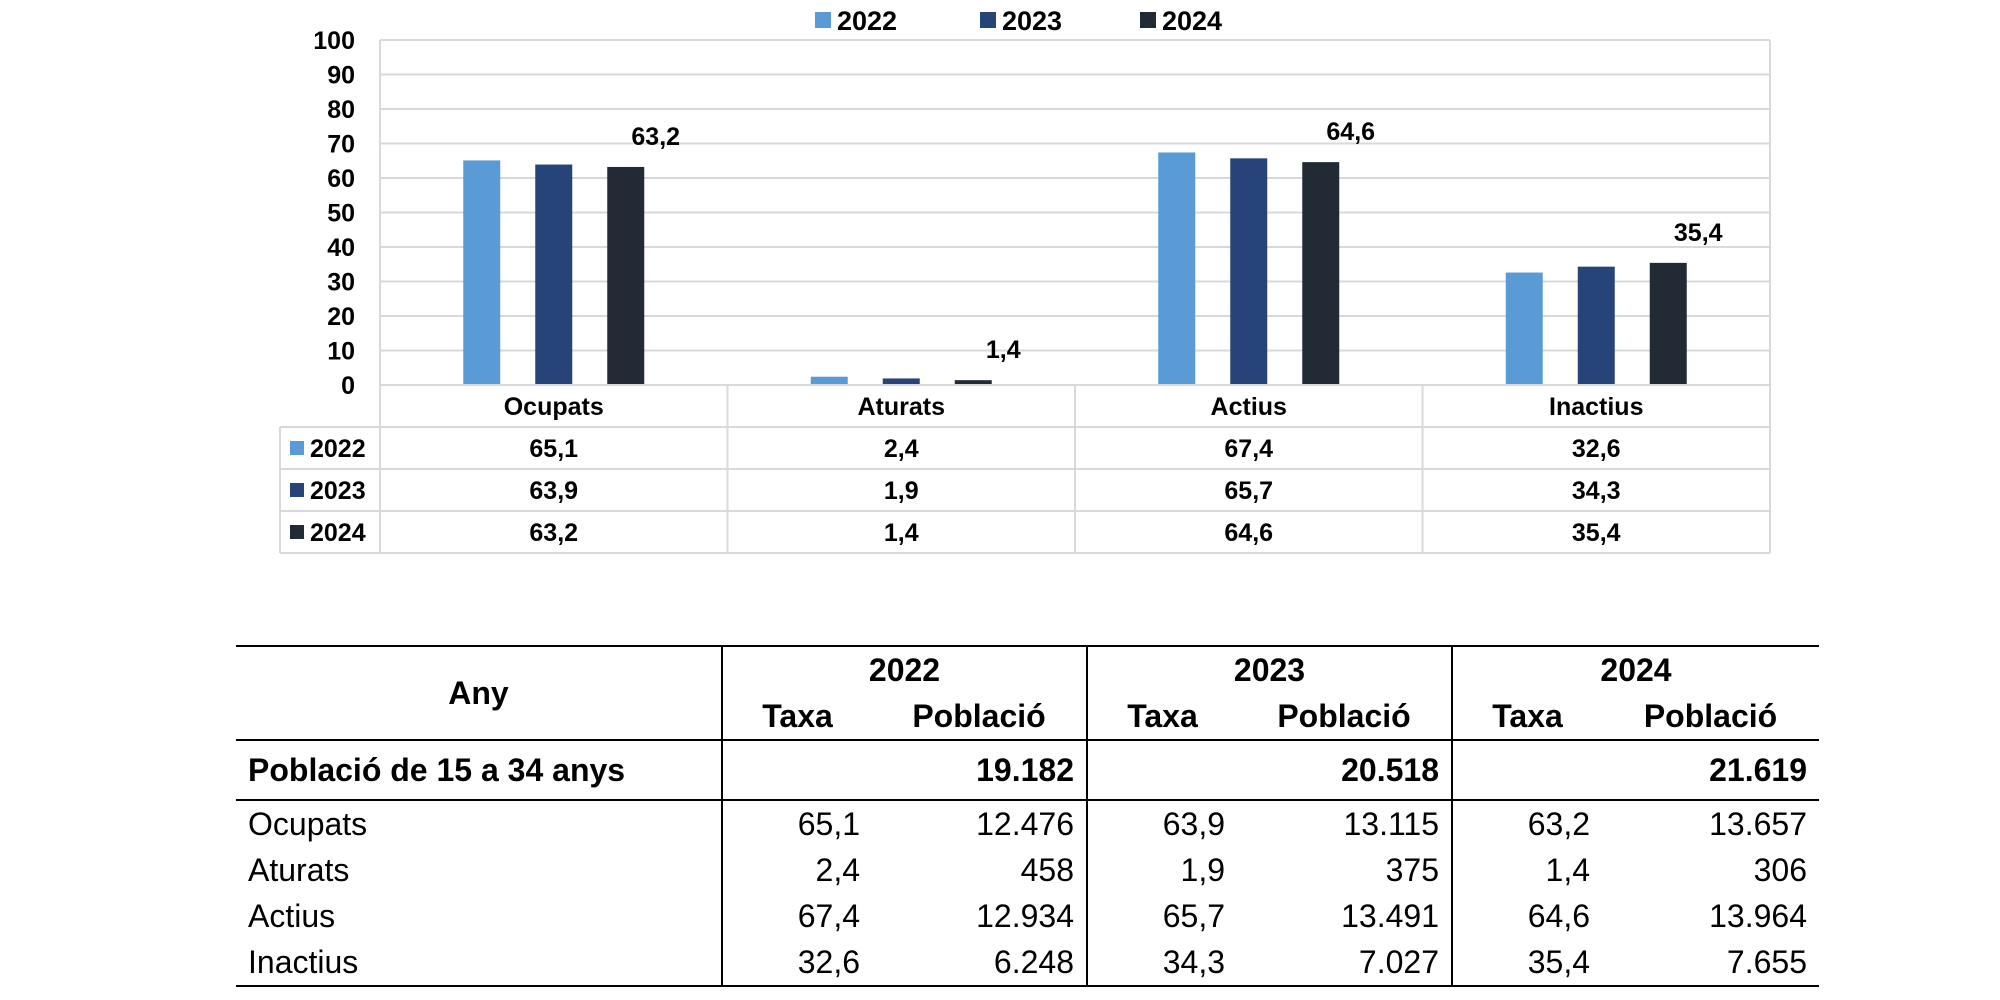 This screenshot has width=2000, height=1000. What do you see at coordinates (796, 823) in the screenshot?
I see `cell: 65,1` at bounding box center [796, 823].